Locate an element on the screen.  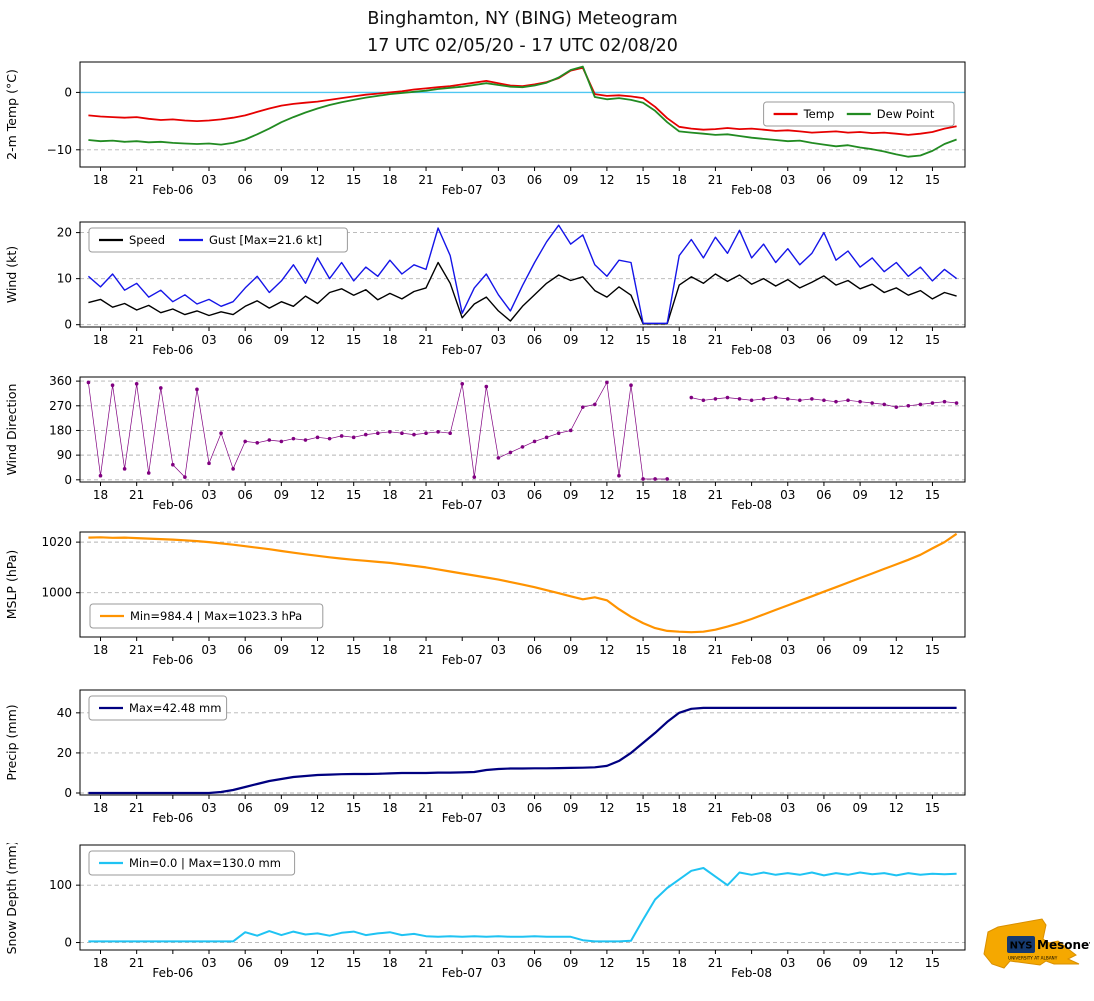
logo-subtitle-text: UNIVERSITY AT ALBANY is located at coordinates (1033, 958).